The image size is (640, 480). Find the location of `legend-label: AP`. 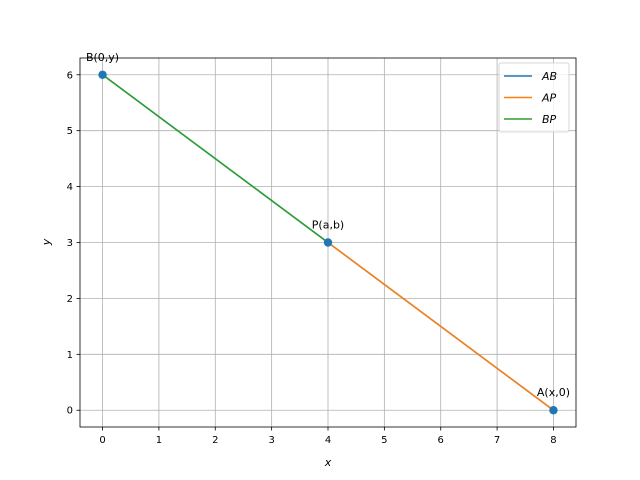

legend-label: AP is located at coordinates (549, 98).